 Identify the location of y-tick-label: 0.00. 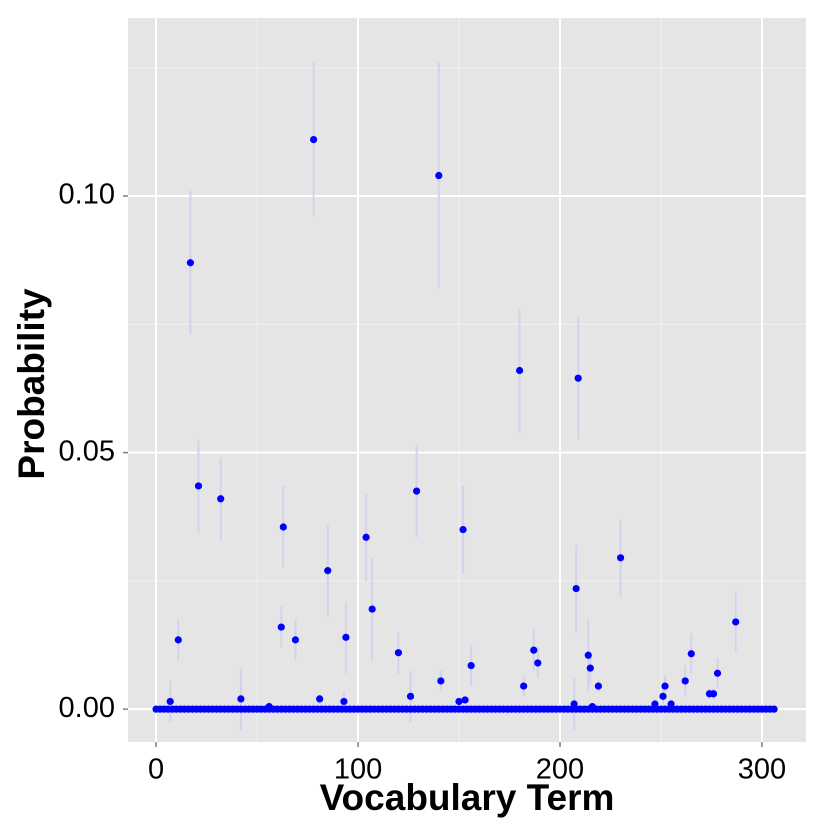
(87, 708).